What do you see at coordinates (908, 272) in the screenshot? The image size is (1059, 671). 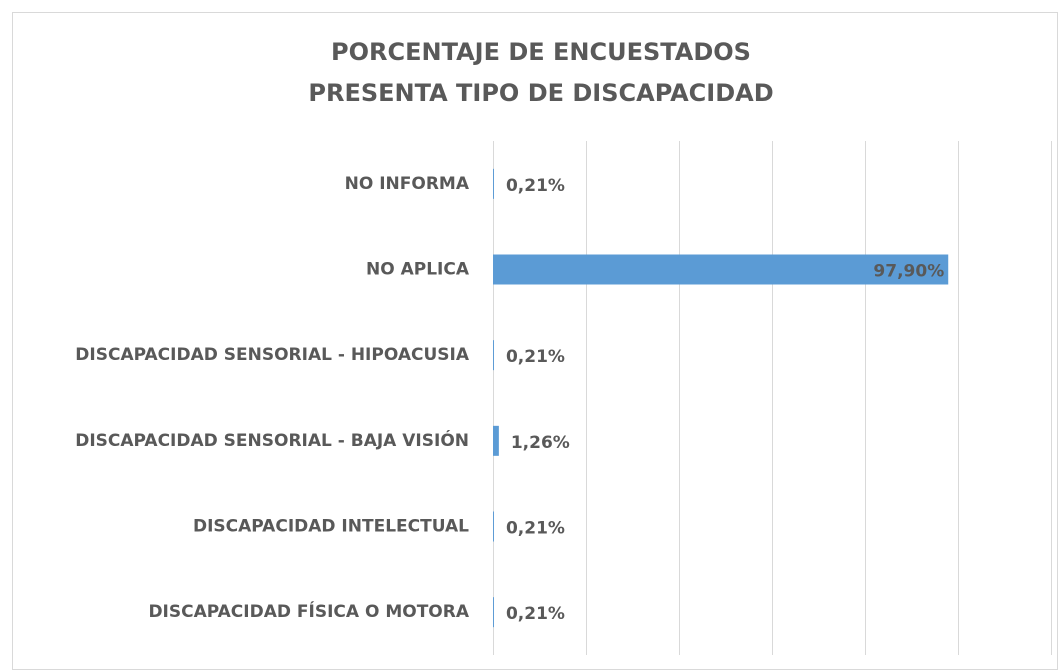 I see `data-label: 97,90%` at bounding box center [908, 272].